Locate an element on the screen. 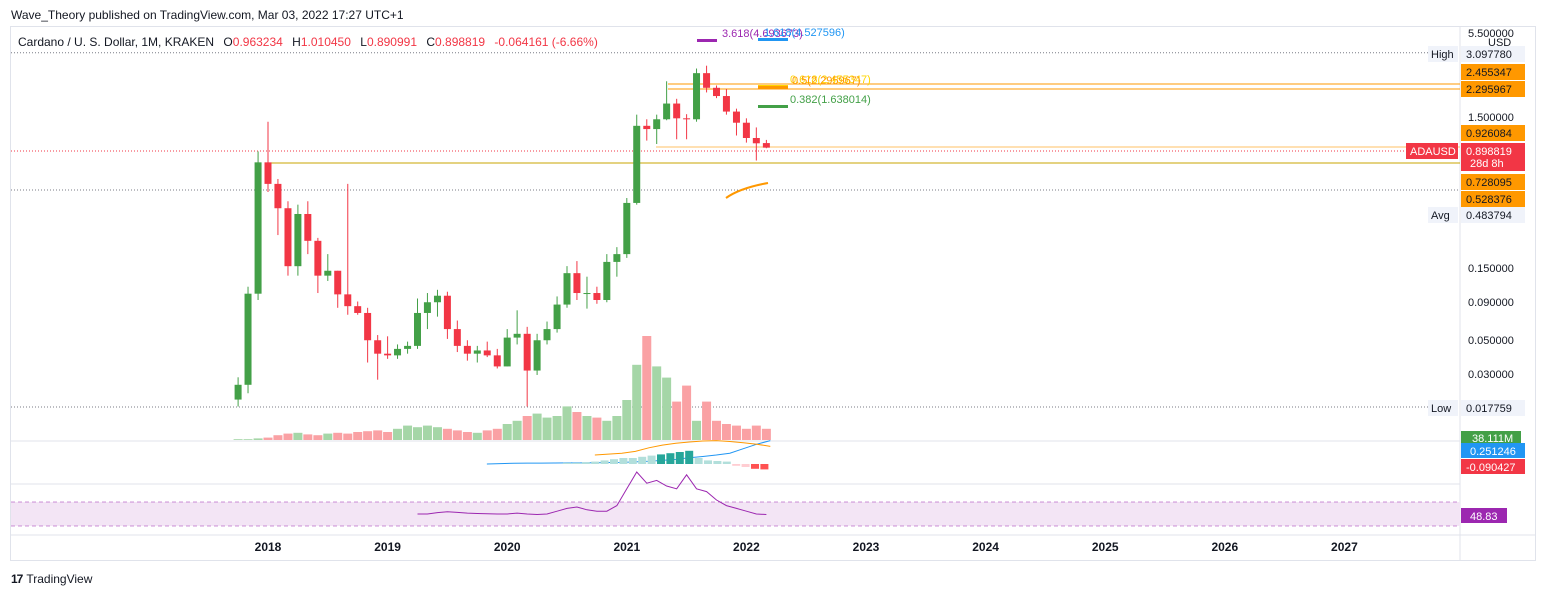 This screenshot has height=596, width=1547. macd-line is located at coordinates (628, 452).